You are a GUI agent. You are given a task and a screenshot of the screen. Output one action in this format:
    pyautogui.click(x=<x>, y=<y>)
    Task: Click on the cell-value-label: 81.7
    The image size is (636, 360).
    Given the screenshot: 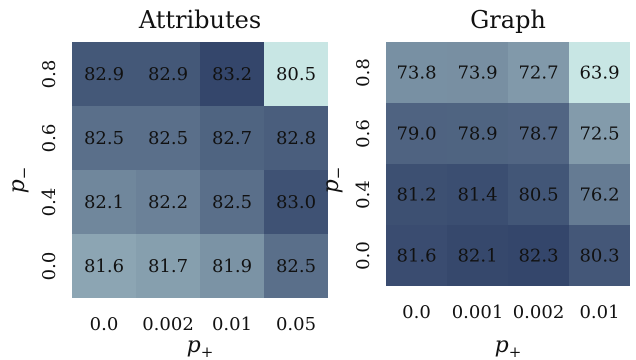 What is the action you would take?
    pyautogui.click(x=168, y=266)
    